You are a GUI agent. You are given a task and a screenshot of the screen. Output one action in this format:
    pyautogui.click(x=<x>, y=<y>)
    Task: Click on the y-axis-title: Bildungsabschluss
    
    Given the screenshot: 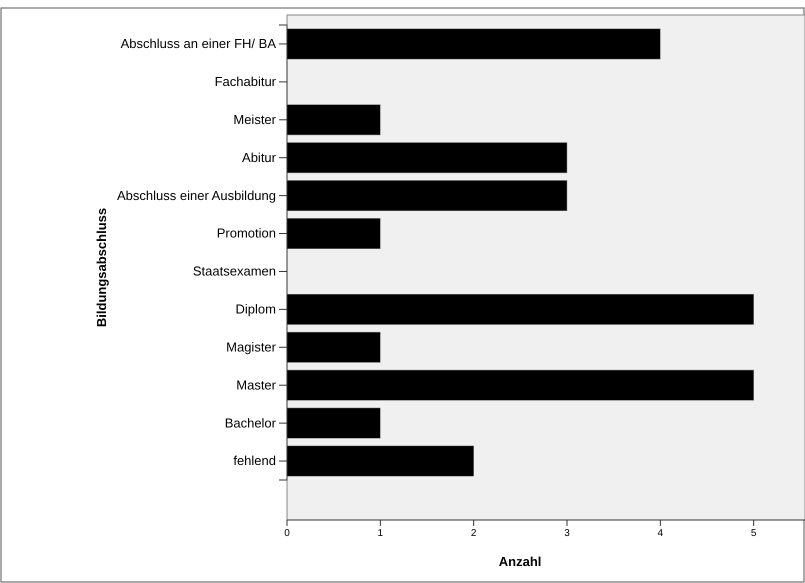 What is the action you would take?
    pyautogui.click(x=101, y=268)
    